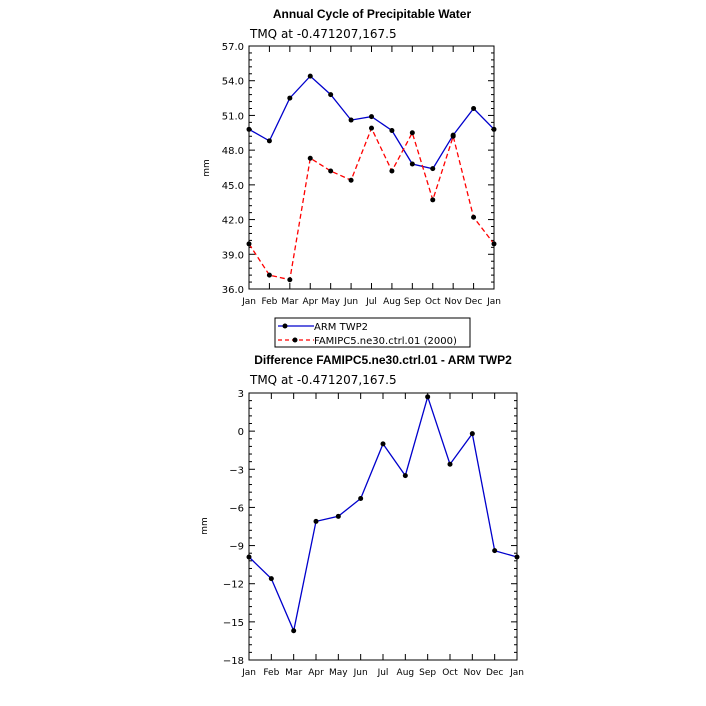 The width and height of the screenshot is (706, 706). Describe the element at coordinates (412, 302) in the screenshot. I see `top-xtick-label: Sep` at that location.